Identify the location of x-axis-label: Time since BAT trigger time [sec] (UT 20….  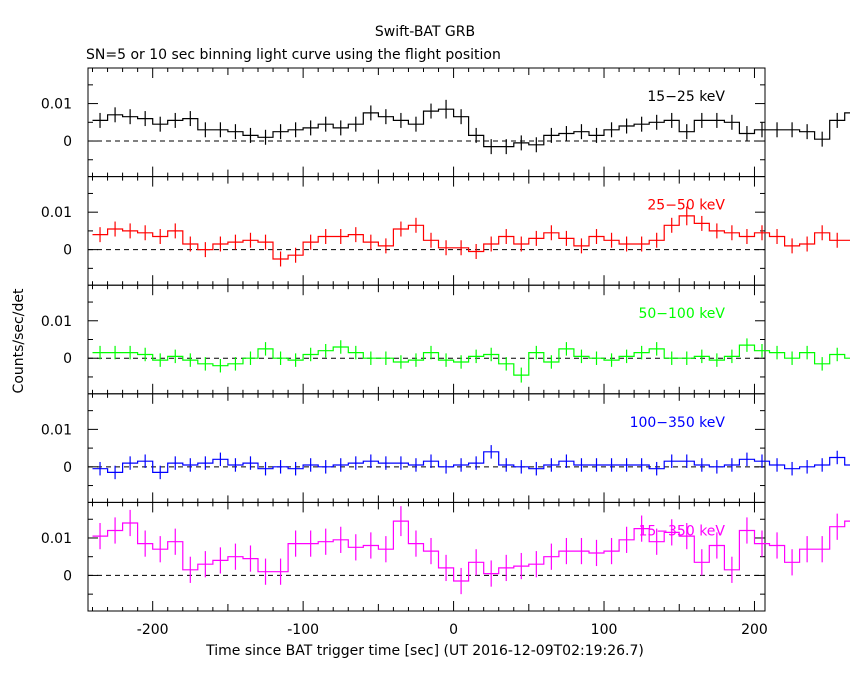
(424, 651).